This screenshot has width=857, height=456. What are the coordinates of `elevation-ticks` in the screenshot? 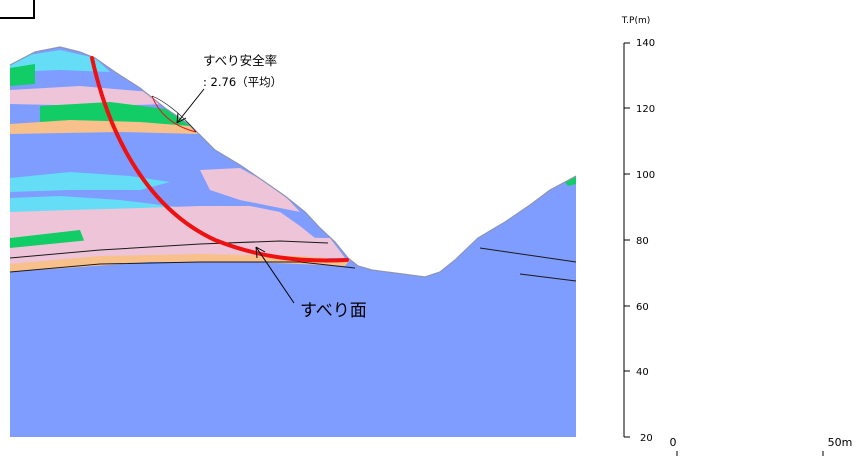 It's located at (627, 240).